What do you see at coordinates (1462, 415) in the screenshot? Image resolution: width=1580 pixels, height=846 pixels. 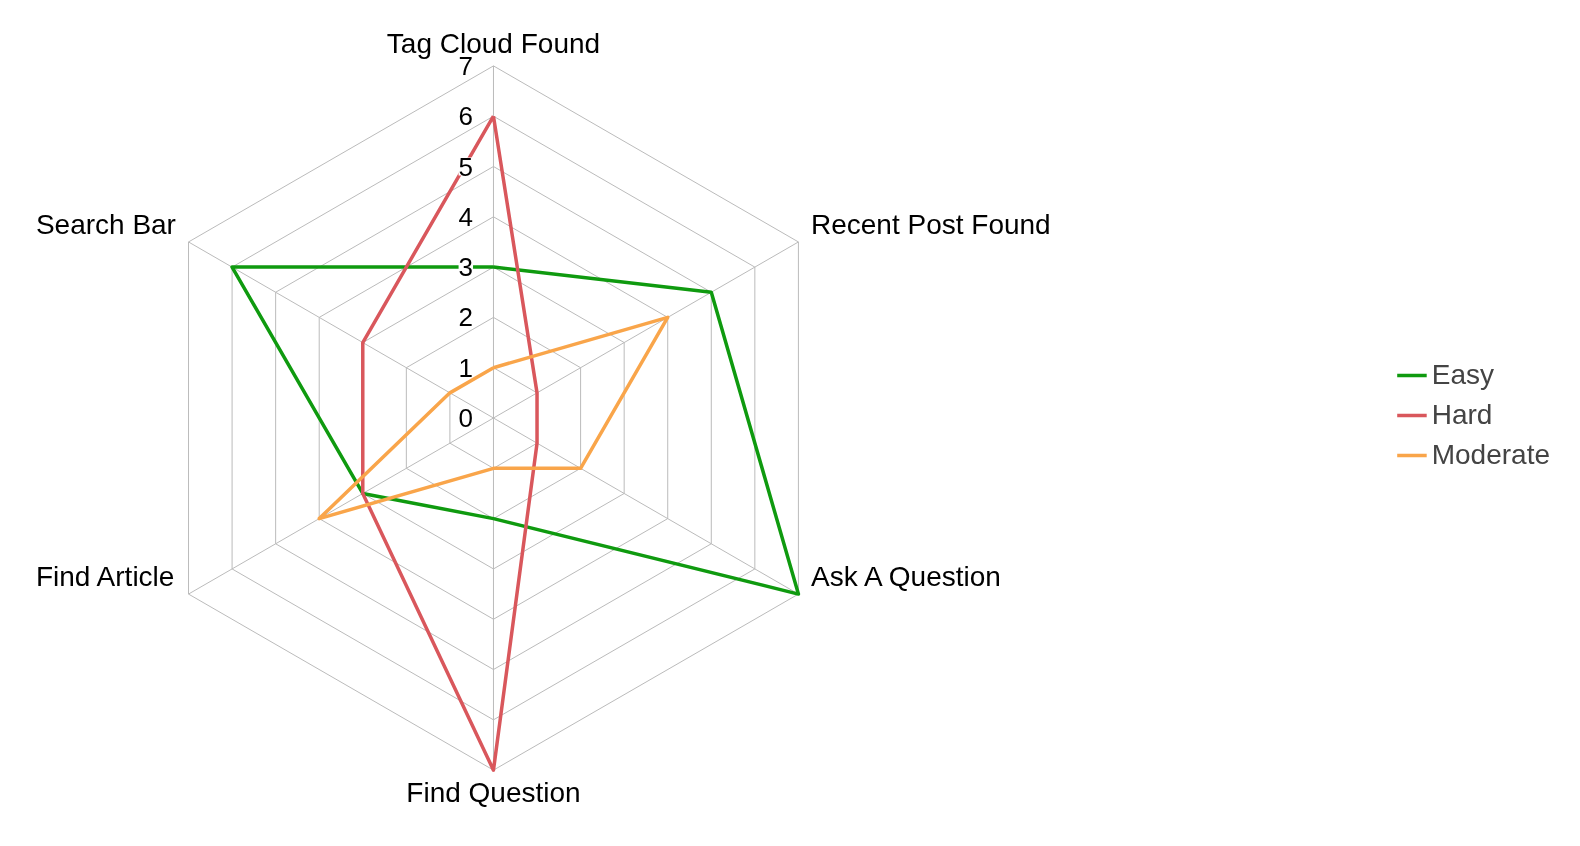 I see `legend-label: Hard` at bounding box center [1462, 415].